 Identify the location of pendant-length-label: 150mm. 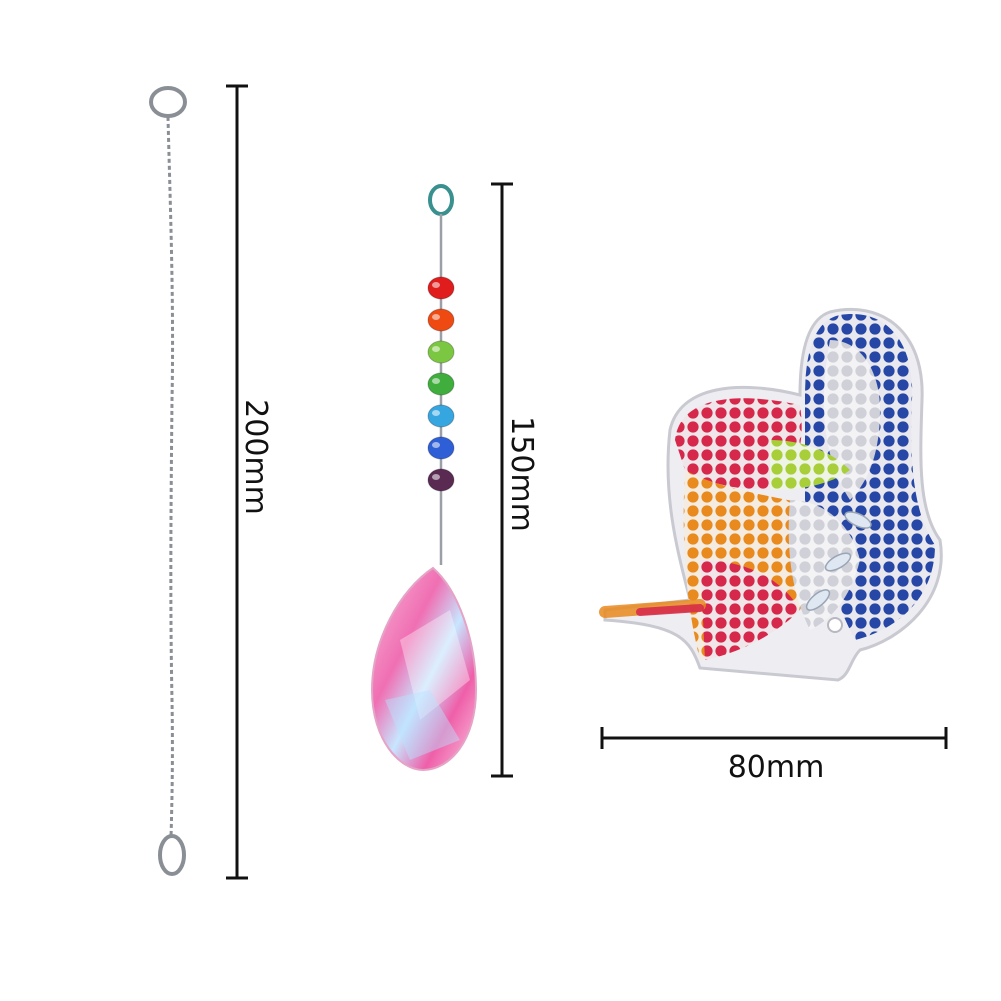
(521, 474).